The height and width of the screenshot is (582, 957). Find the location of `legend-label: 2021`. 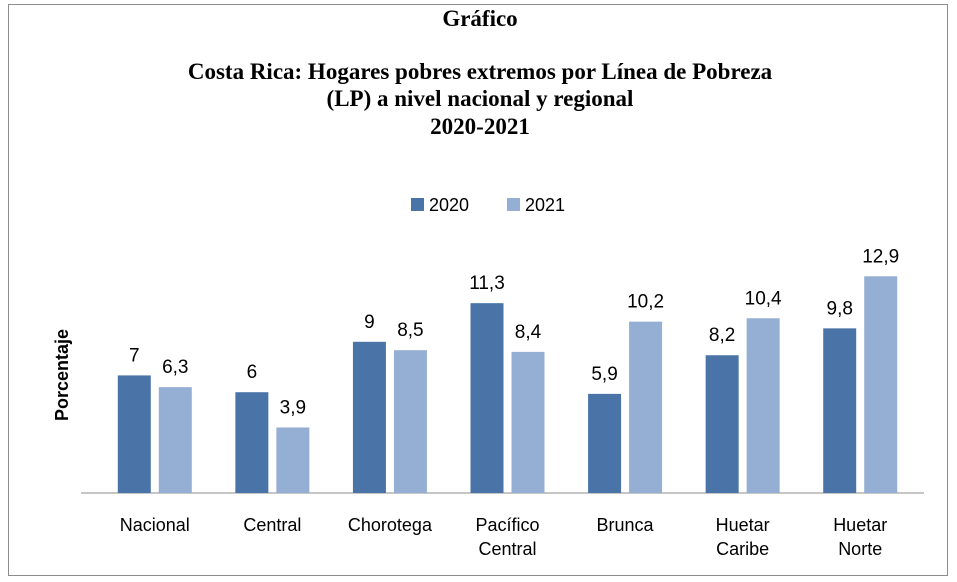

legend-label: 2021 is located at coordinates (545, 205).